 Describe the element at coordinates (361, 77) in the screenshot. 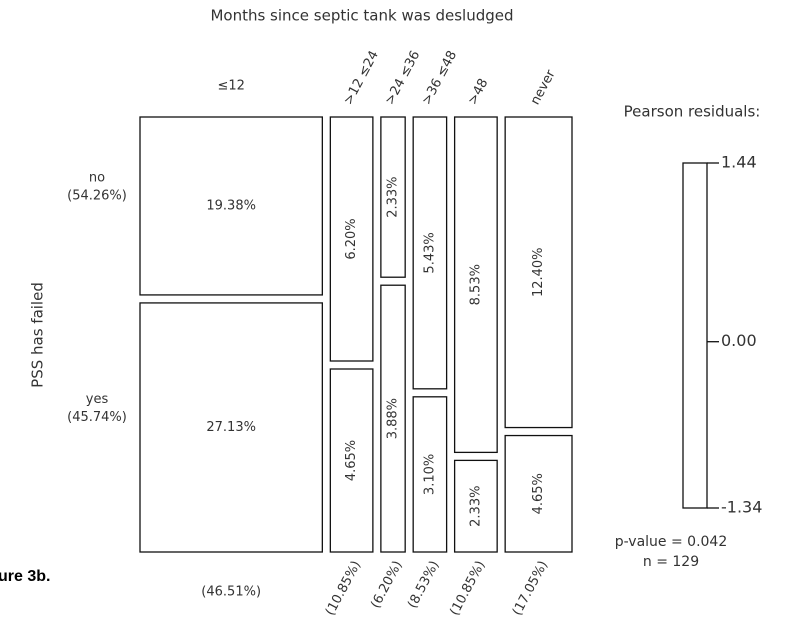

I see `column-label: >12 ≤24` at that location.